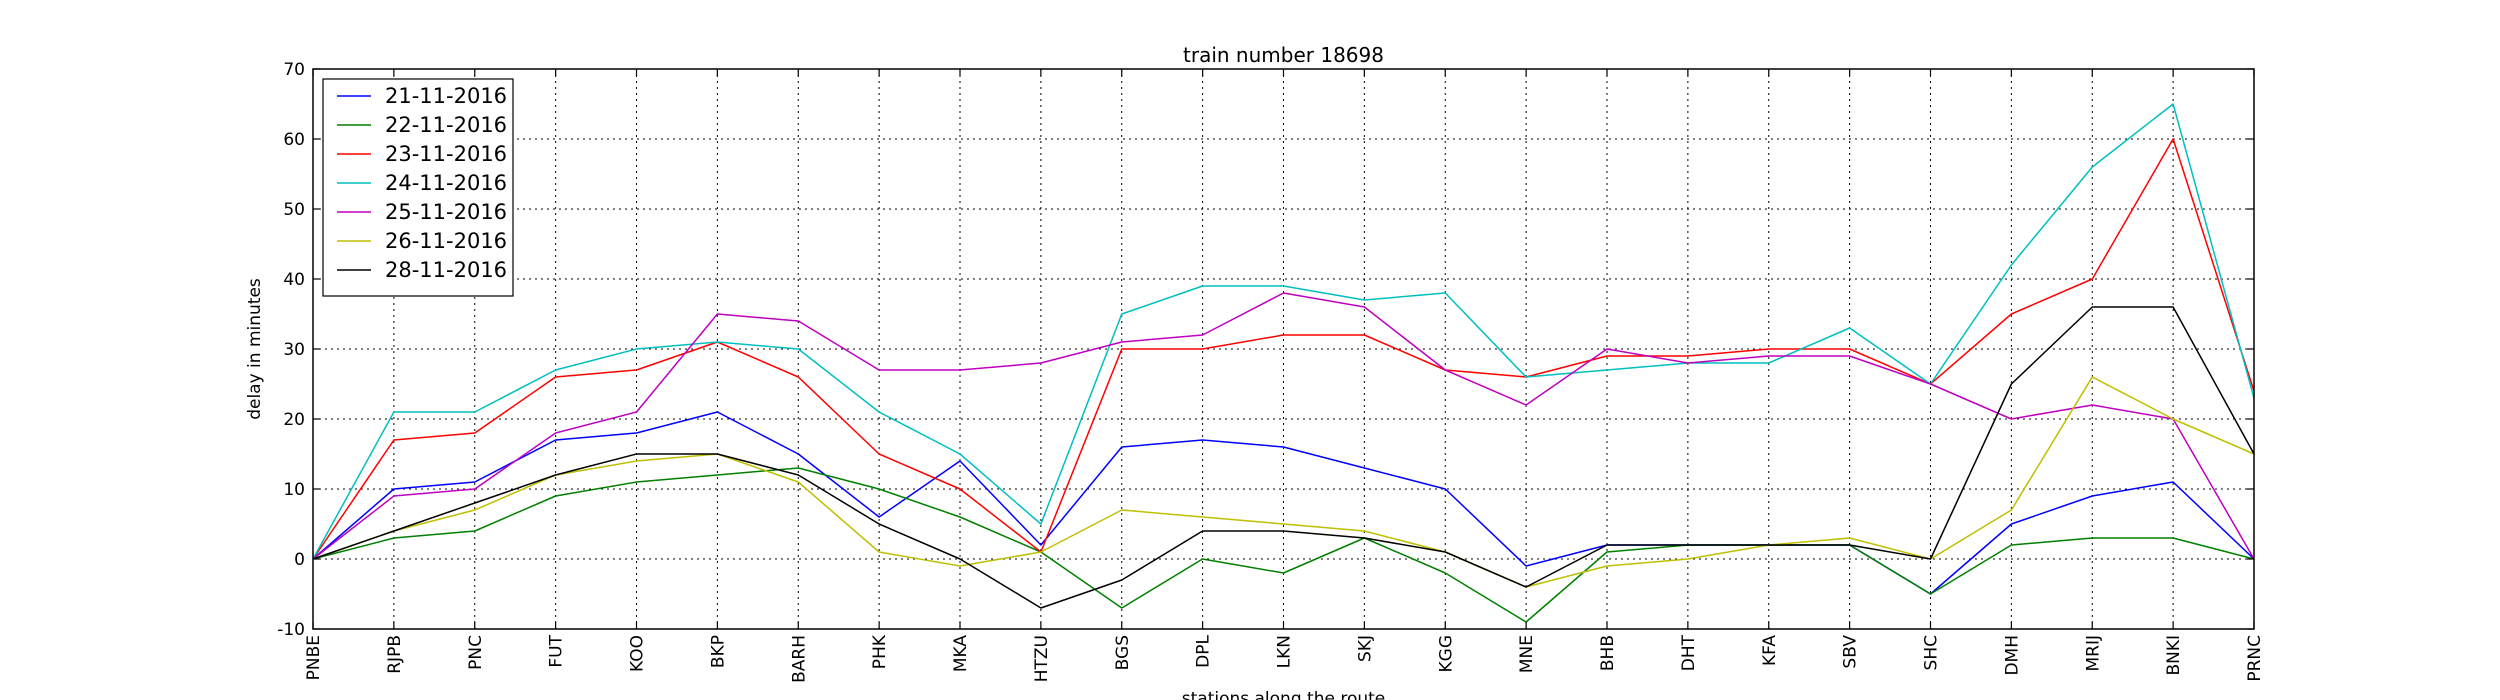 Image resolution: width=2500 pixels, height=700 pixels. Describe the element at coordinates (294, 350) in the screenshot. I see `y-tick-label: 30` at that location.